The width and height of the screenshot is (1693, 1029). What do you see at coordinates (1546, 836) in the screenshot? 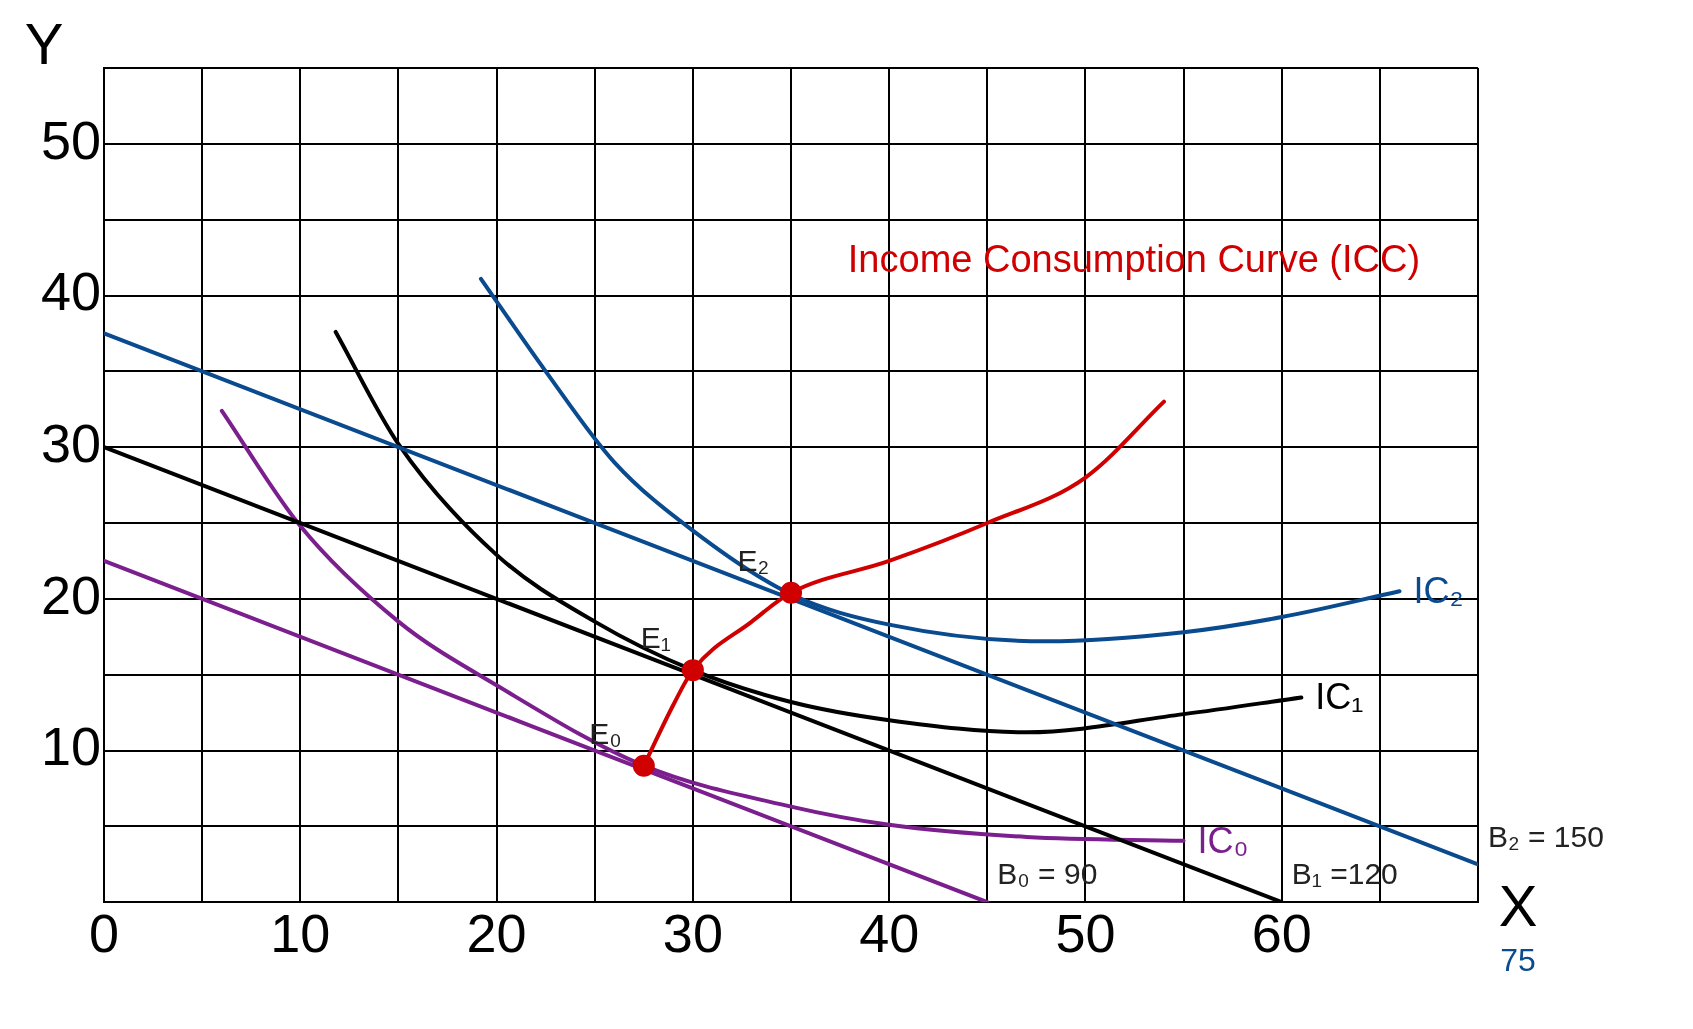
I see `annotation: B₂ = 150` at bounding box center [1546, 836].